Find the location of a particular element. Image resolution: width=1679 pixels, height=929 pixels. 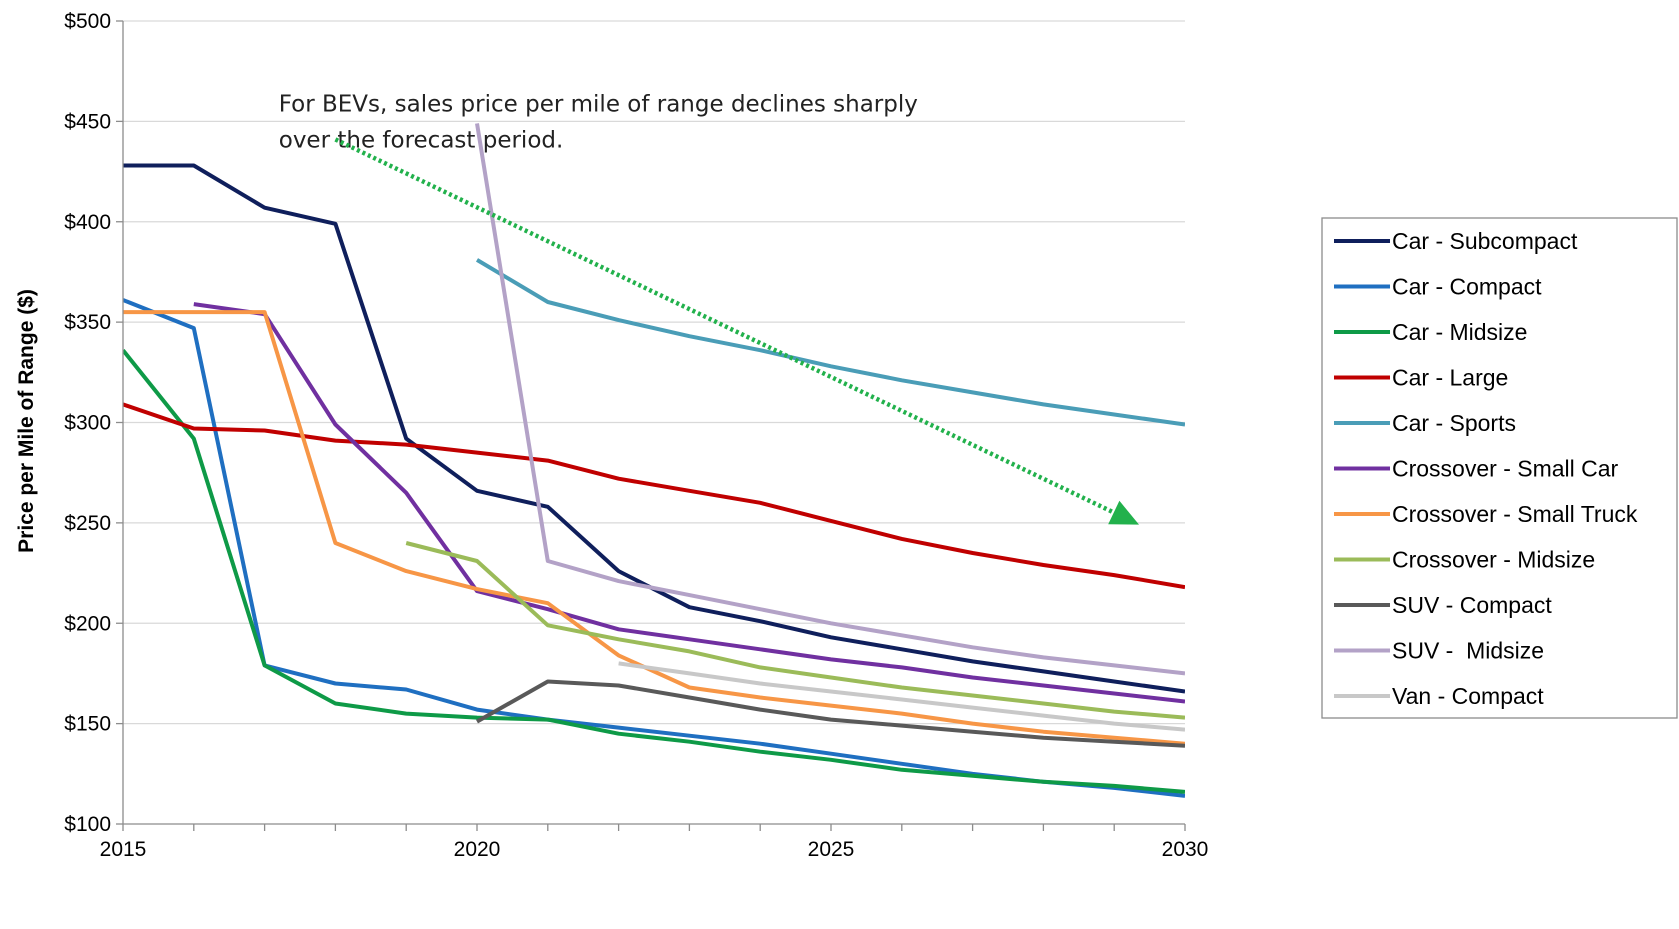

legend-label-1: Car - Compact is located at coordinates (1467, 287).